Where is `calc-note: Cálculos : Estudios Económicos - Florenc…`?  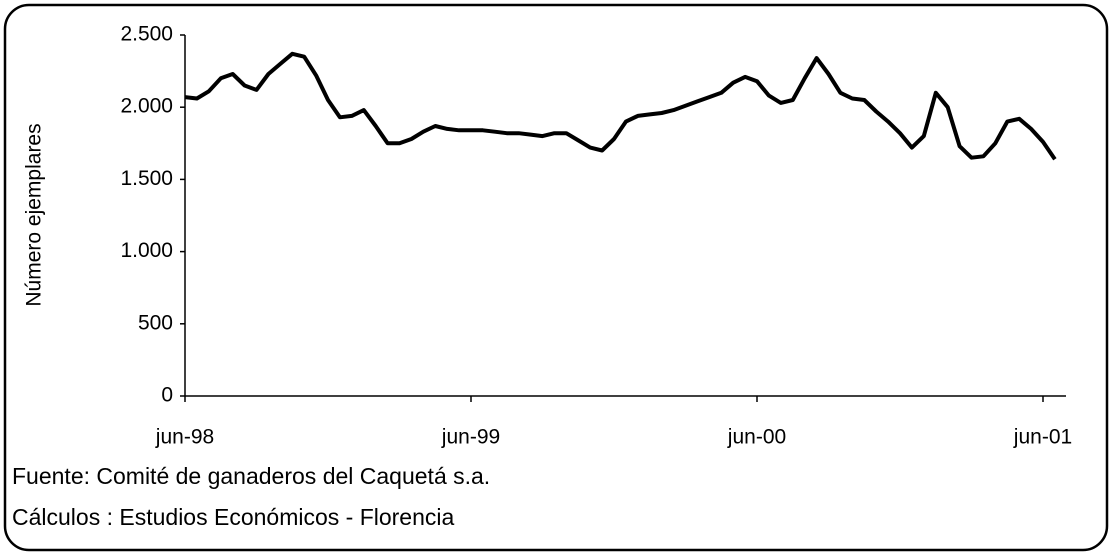 calc-note: Cálculos : Estudios Económicos - Florenc… is located at coordinates (233, 517).